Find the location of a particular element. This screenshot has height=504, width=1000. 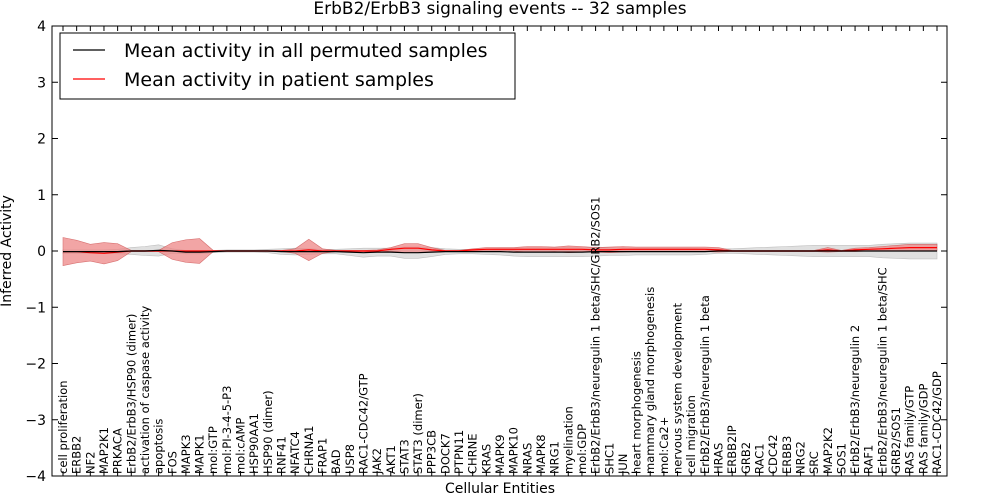

x-tick-label: ERBB2IP is located at coordinates (732, 449).